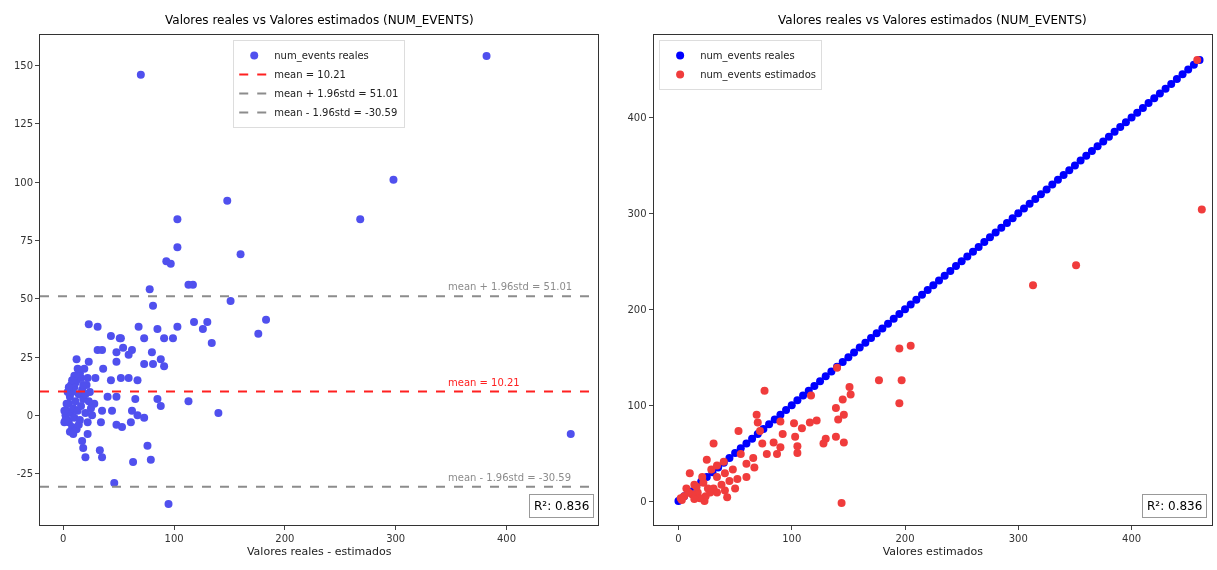  Describe the element at coordinates (484, 382) in the screenshot. I see `text: mean = 10.21` at that location.